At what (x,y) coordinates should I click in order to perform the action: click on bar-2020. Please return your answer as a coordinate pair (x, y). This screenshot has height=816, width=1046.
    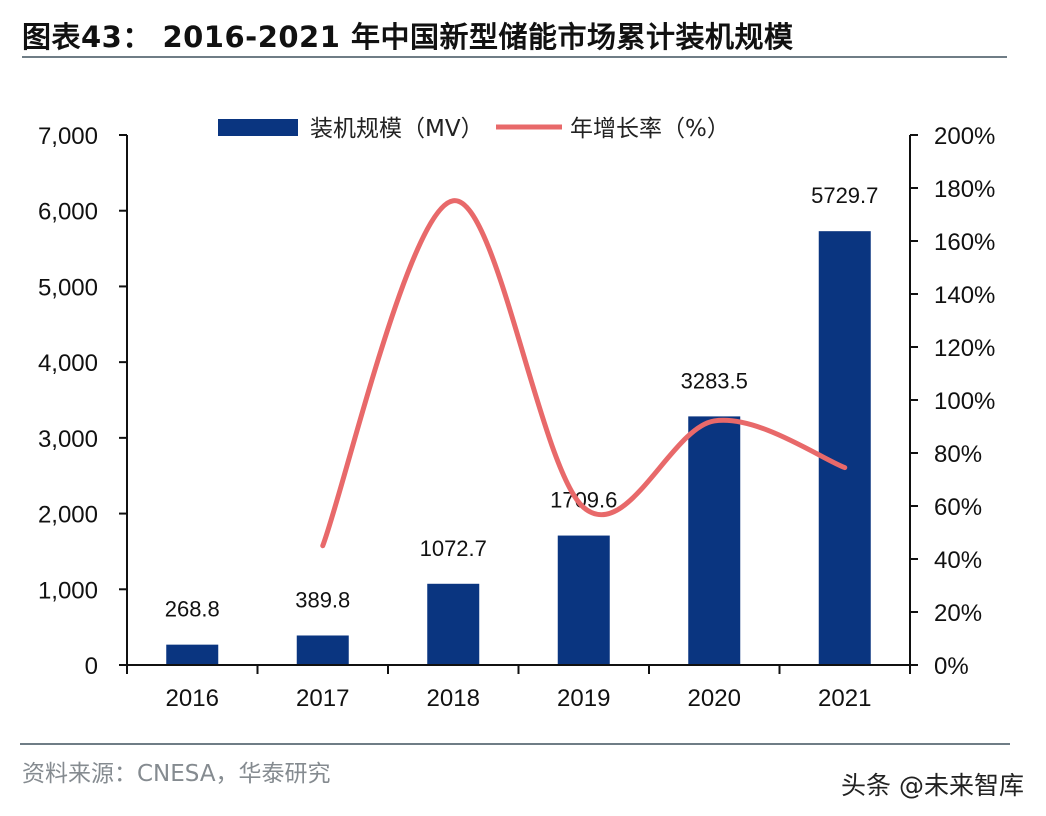
    Looking at the image, I should click on (714, 540).